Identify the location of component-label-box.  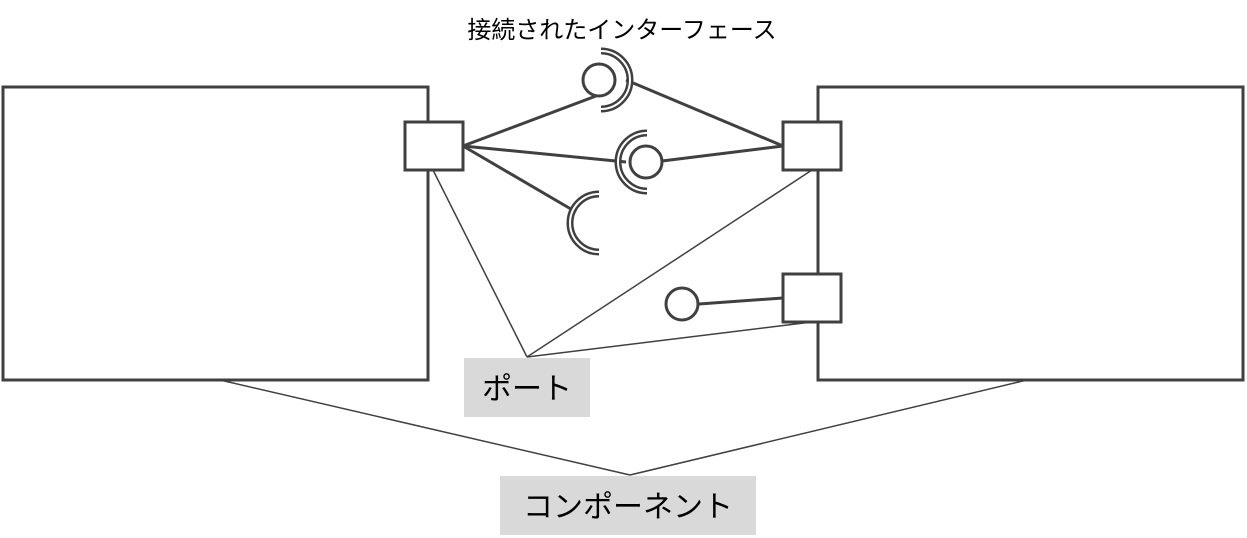
(628, 505).